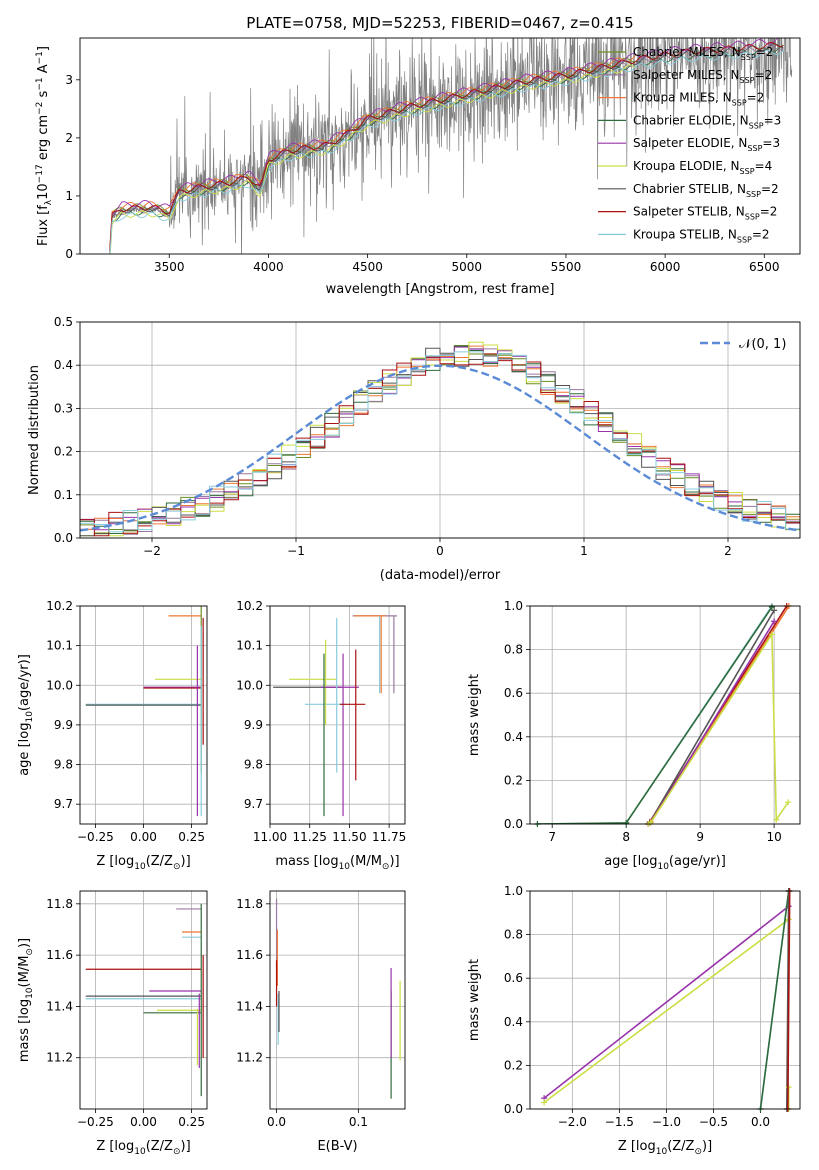  What do you see at coordinates (59, 606) in the screenshot?
I see `y-tick-label: 10.2` at bounding box center [59, 606].